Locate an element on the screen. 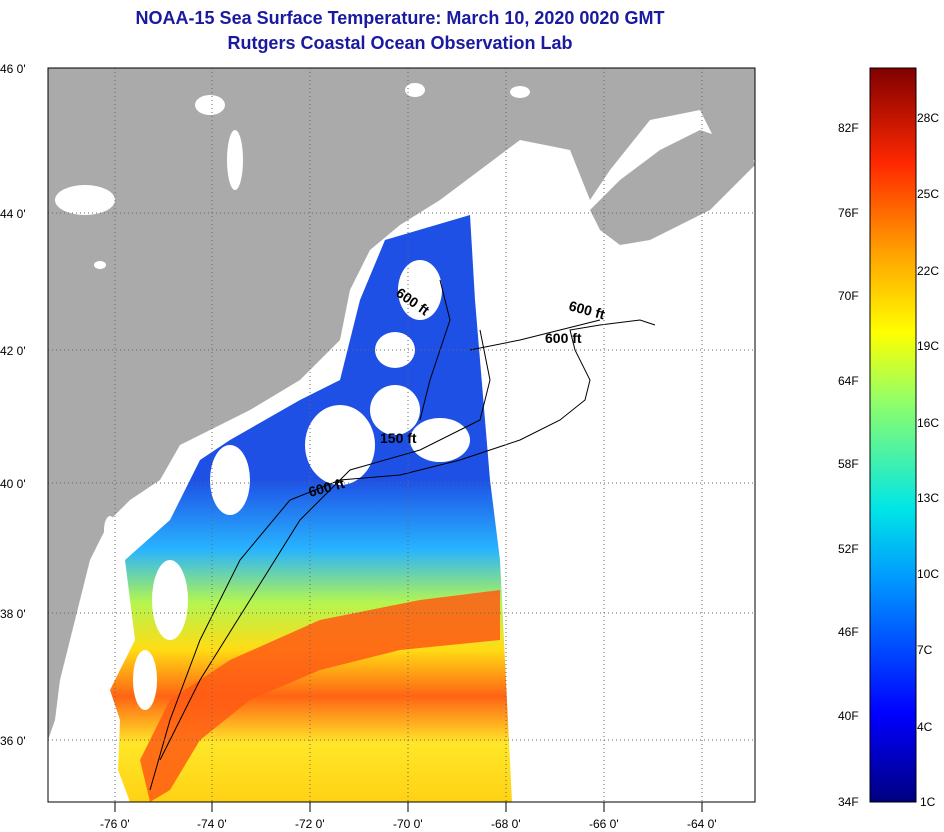  colorbar-f-label: 64F is located at coordinates (848, 381).